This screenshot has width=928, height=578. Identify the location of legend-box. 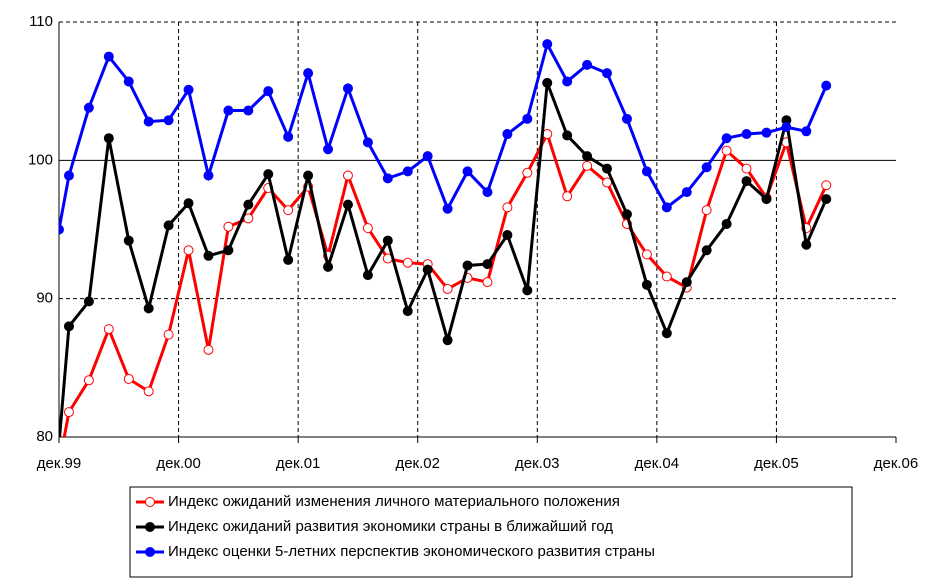
(491, 532).